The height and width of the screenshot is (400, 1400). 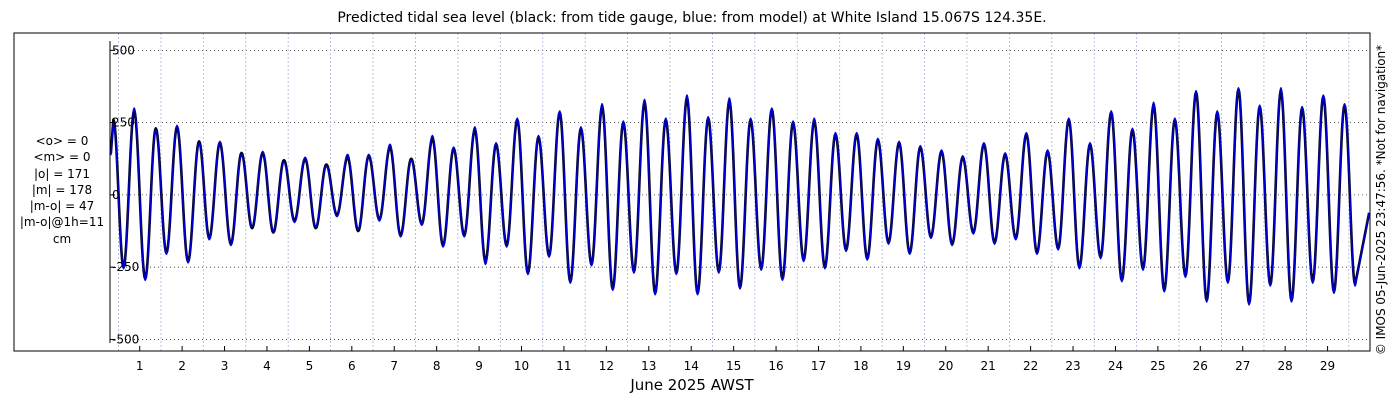 What do you see at coordinates (62, 206) in the screenshot?
I see `stat-abs-diff: |m-o| = 47` at bounding box center [62, 206].